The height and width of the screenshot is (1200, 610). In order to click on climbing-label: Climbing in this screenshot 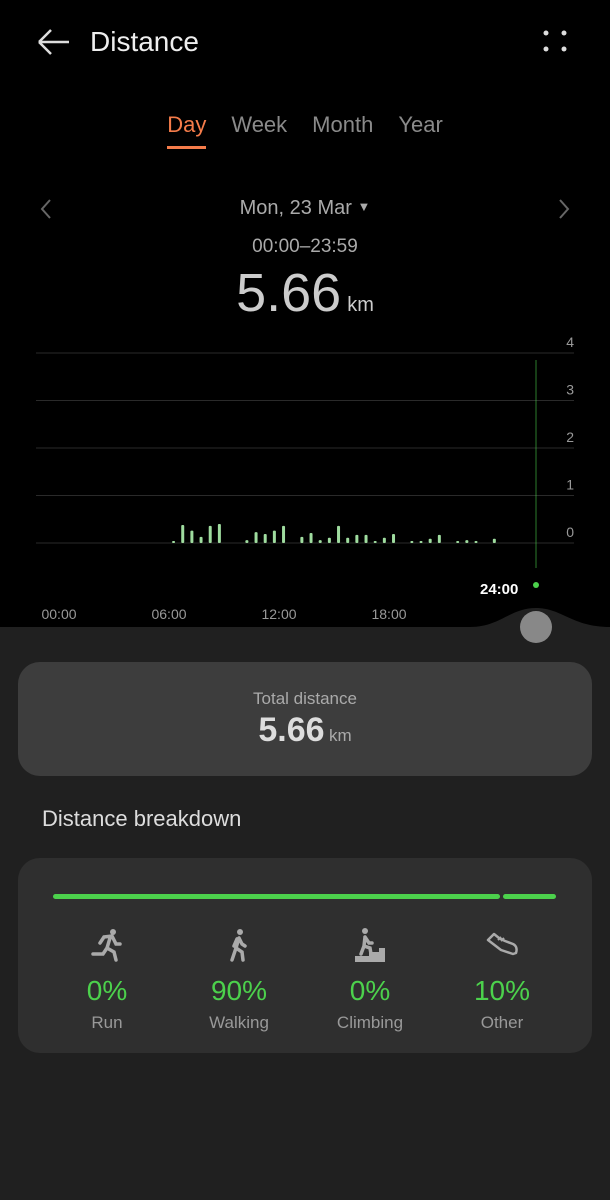, I will do `click(370, 1022)`.